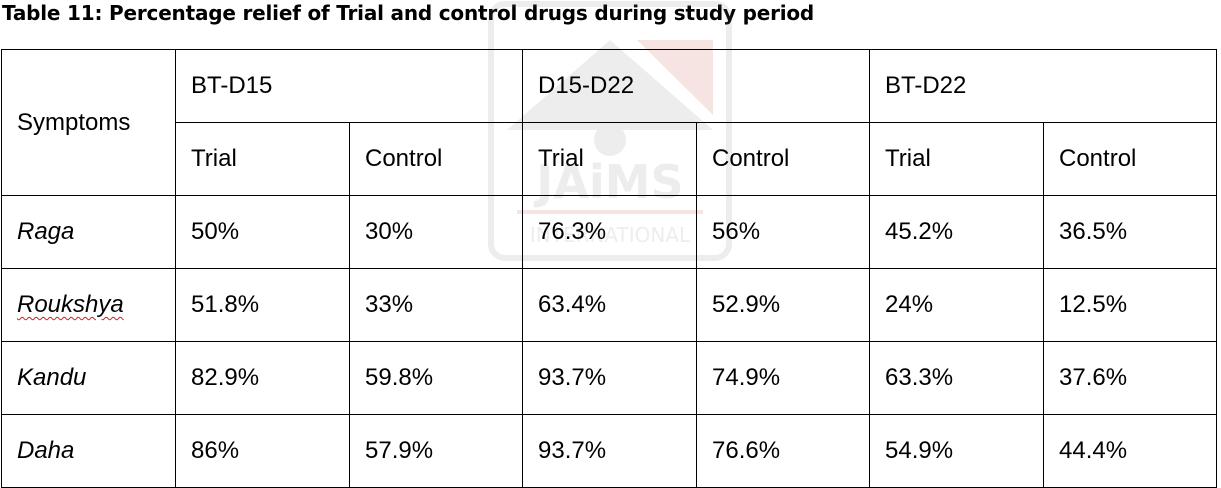 This screenshot has height=488, width=1221. I want to click on spellcheck-underlined-text: Roukshya, so click(70, 304).